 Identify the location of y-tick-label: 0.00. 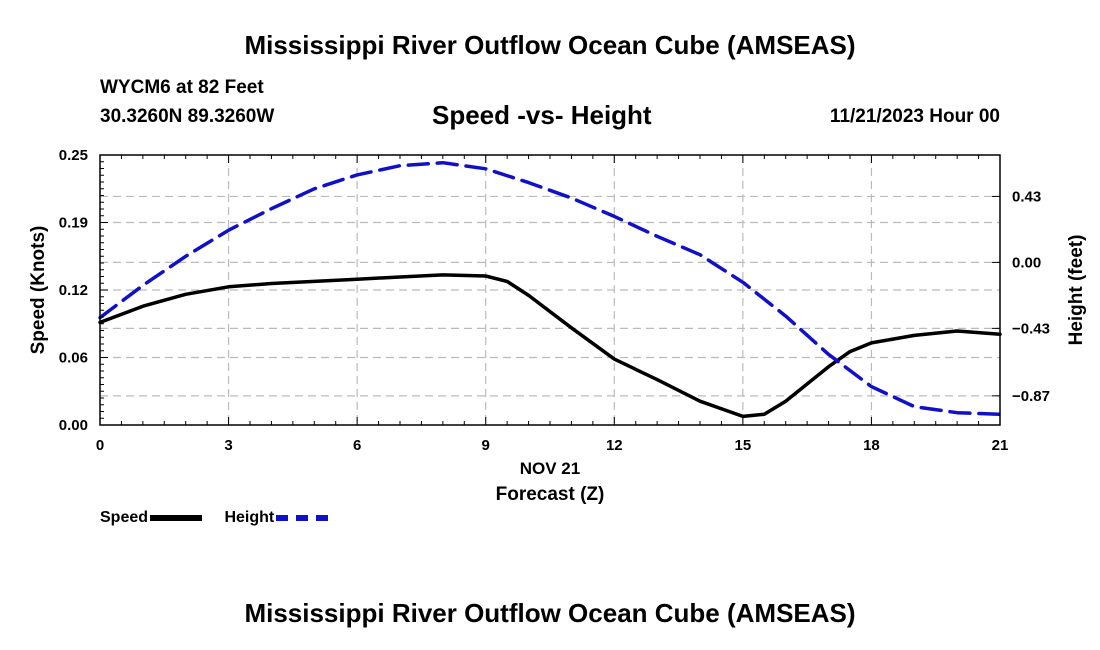
(73, 425).